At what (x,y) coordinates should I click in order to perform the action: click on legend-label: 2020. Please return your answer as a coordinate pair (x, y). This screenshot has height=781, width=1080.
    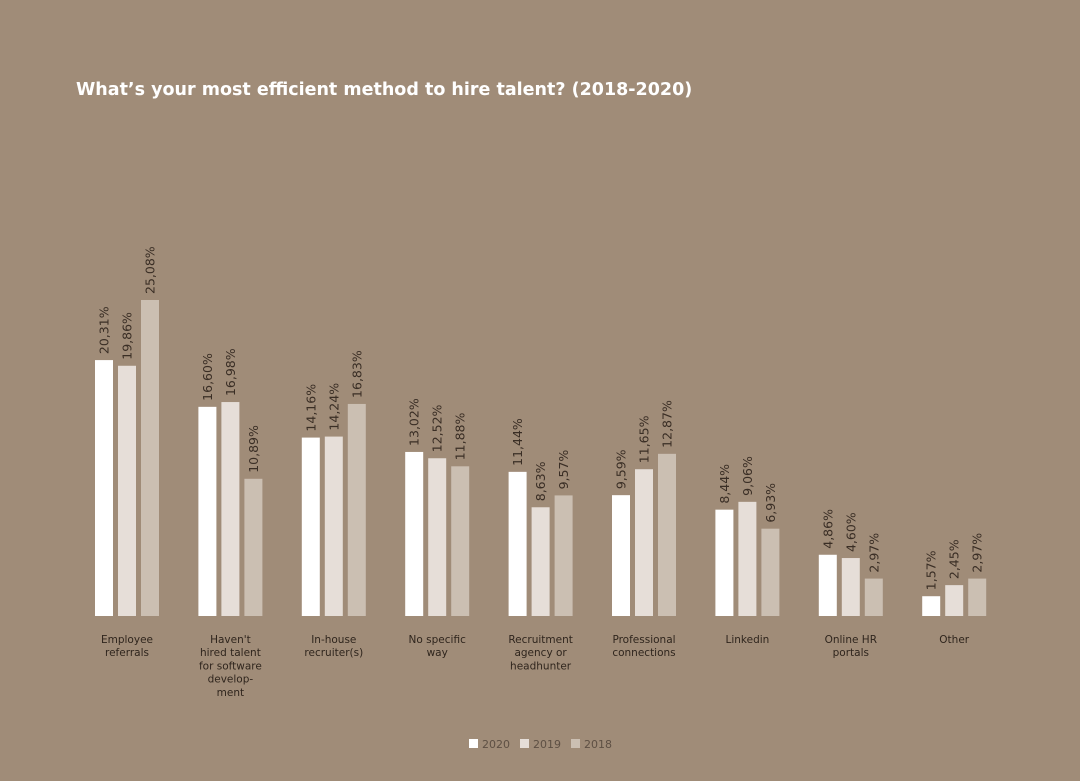
    Looking at the image, I should click on (496, 744).